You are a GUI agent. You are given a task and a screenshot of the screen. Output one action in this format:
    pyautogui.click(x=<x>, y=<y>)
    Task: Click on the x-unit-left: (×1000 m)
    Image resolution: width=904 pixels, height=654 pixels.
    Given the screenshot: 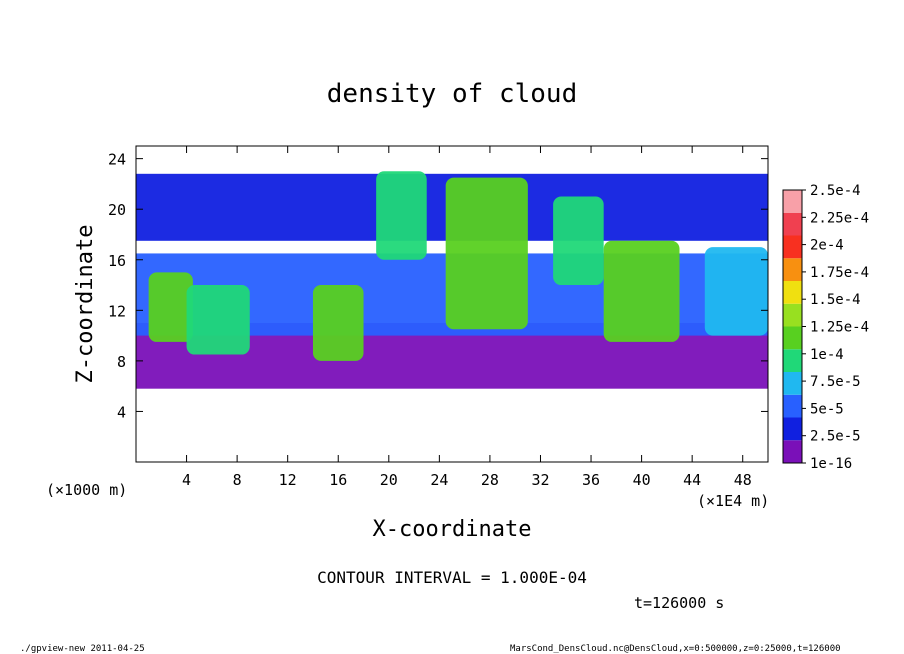 What is the action you would take?
    pyautogui.click(x=86, y=490)
    